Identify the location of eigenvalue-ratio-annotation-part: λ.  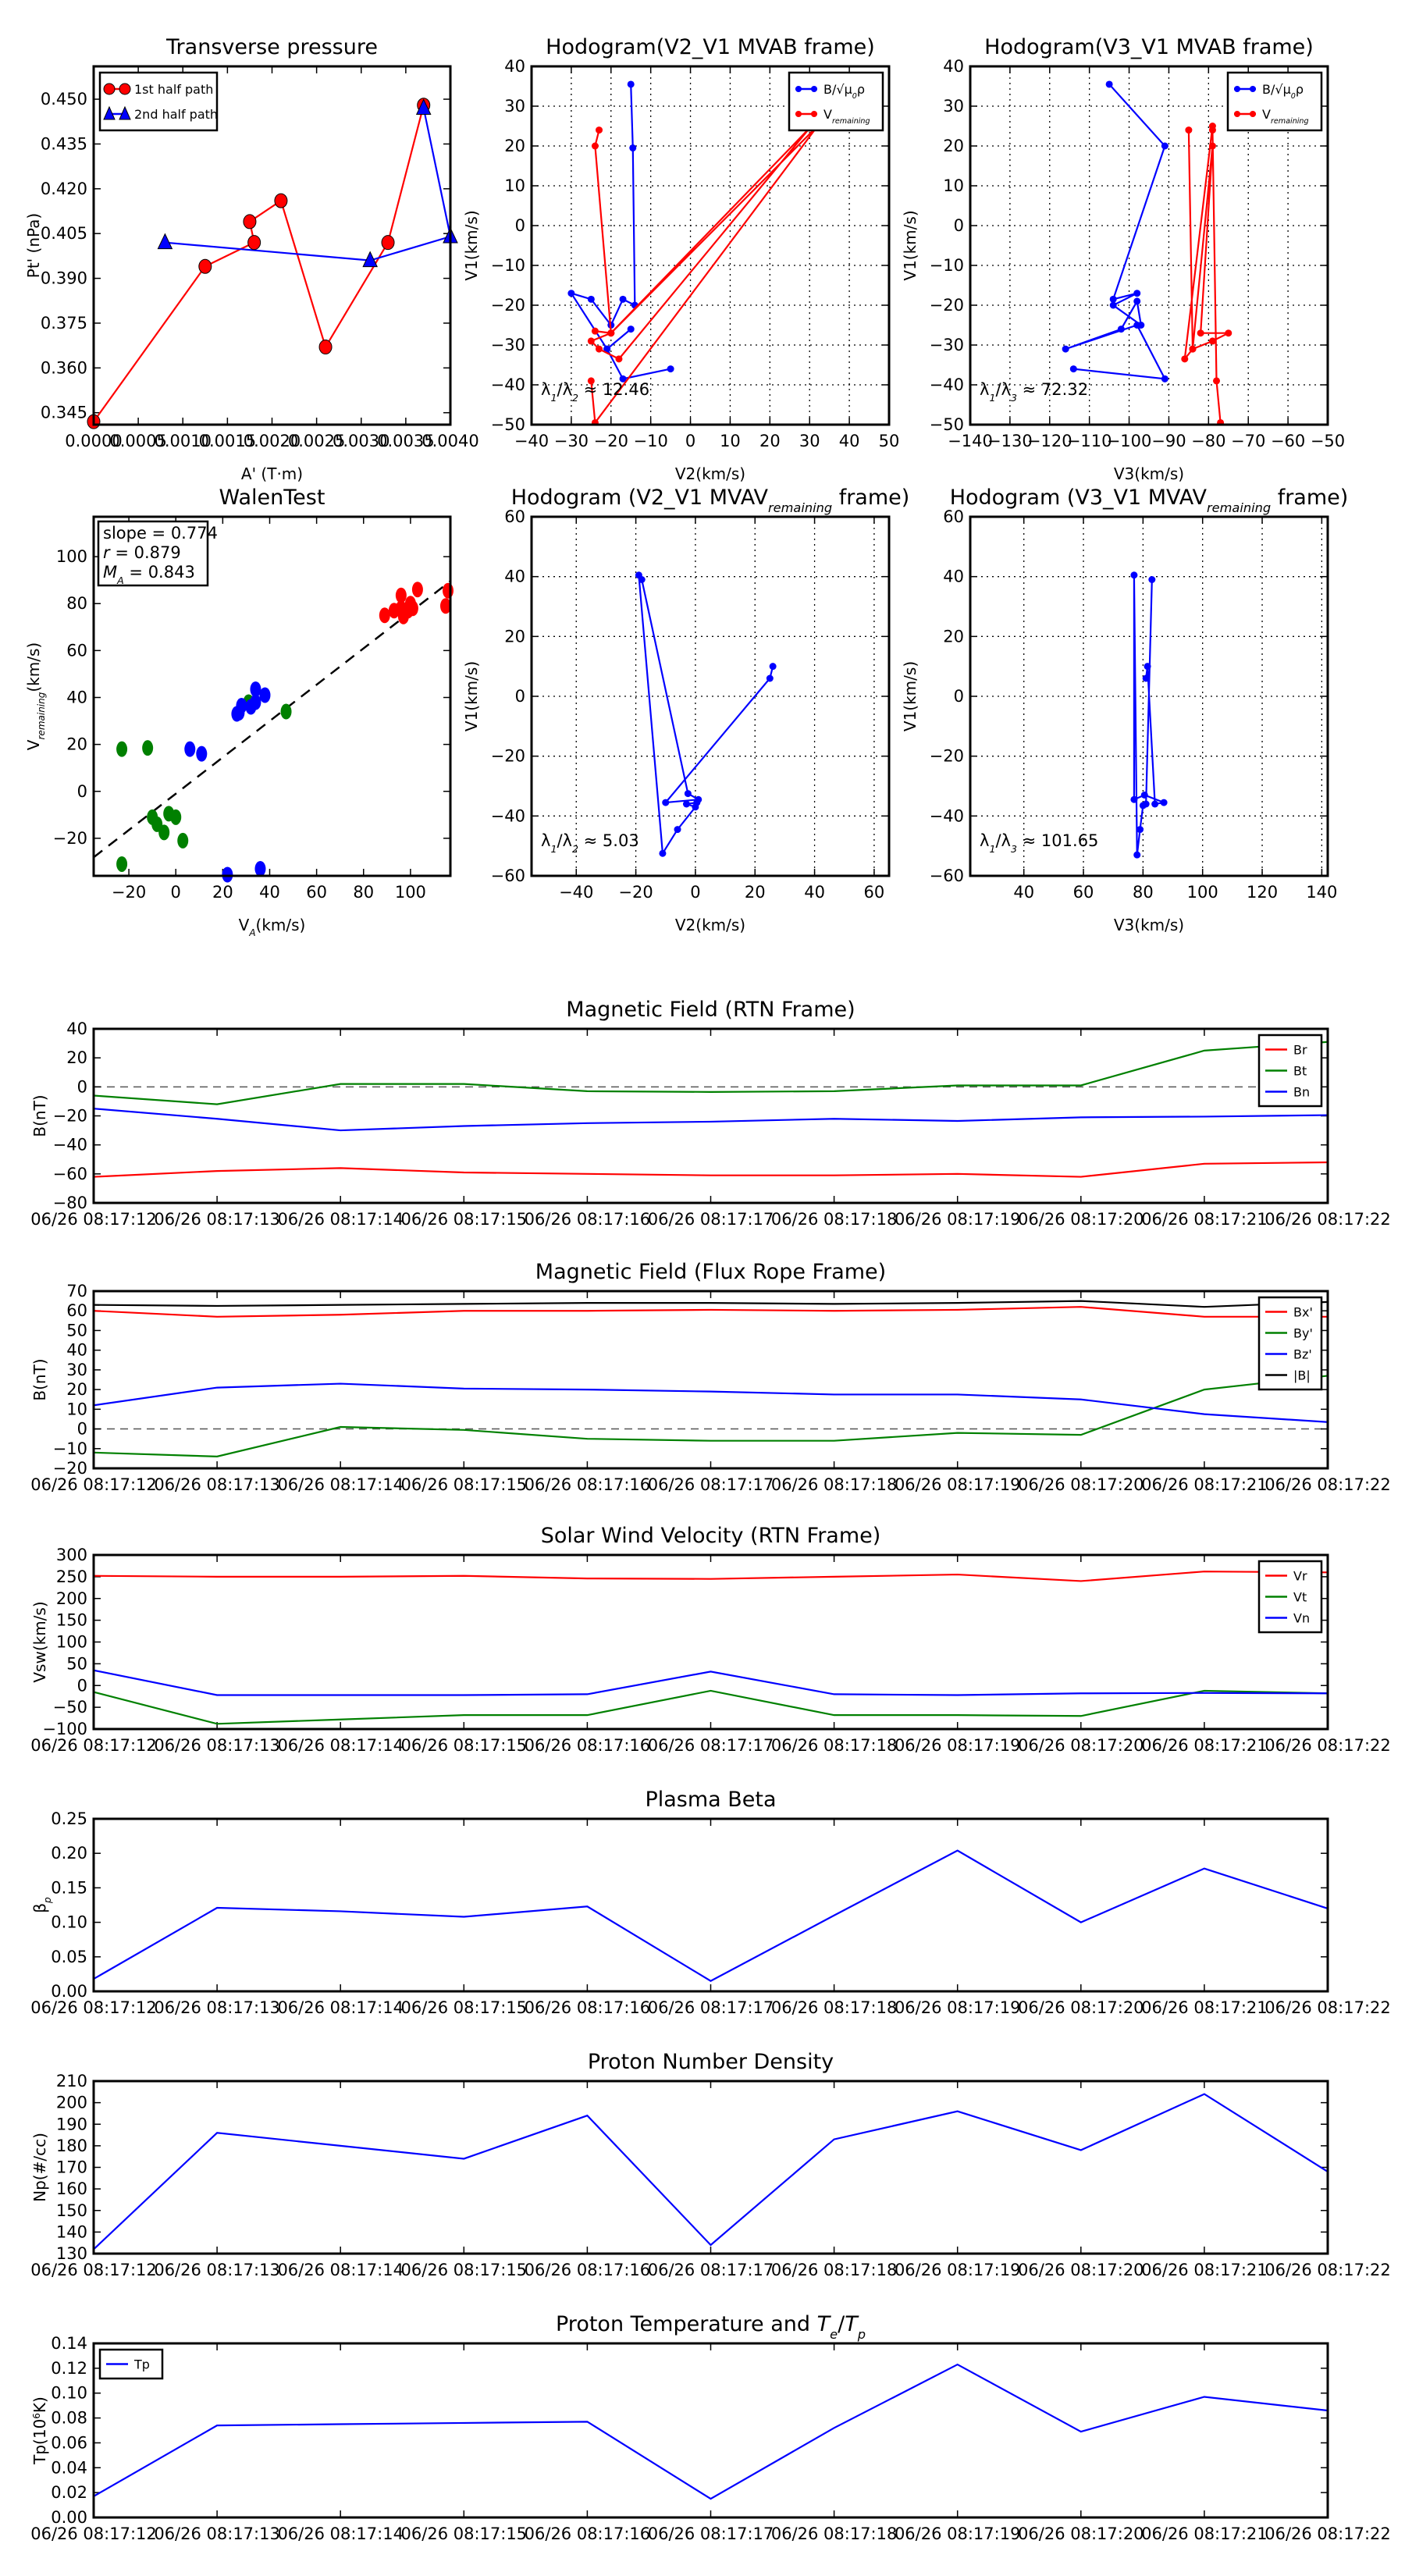
(984, 389).